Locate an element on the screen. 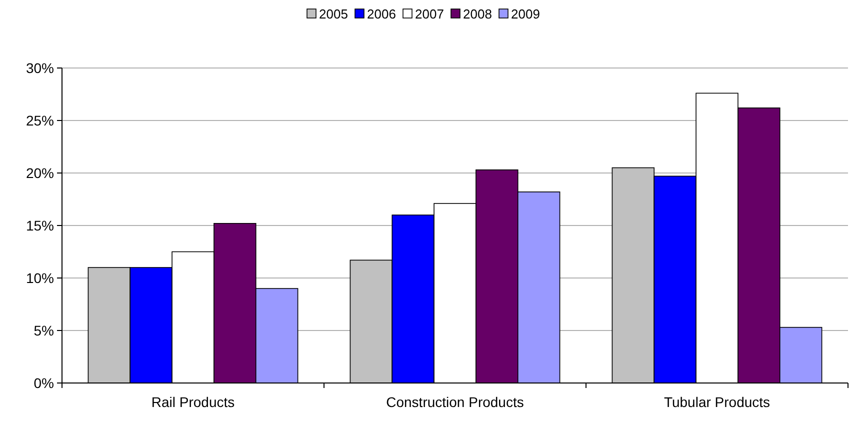 This screenshot has width=854, height=423. legend-label: 2007 is located at coordinates (429, 14).